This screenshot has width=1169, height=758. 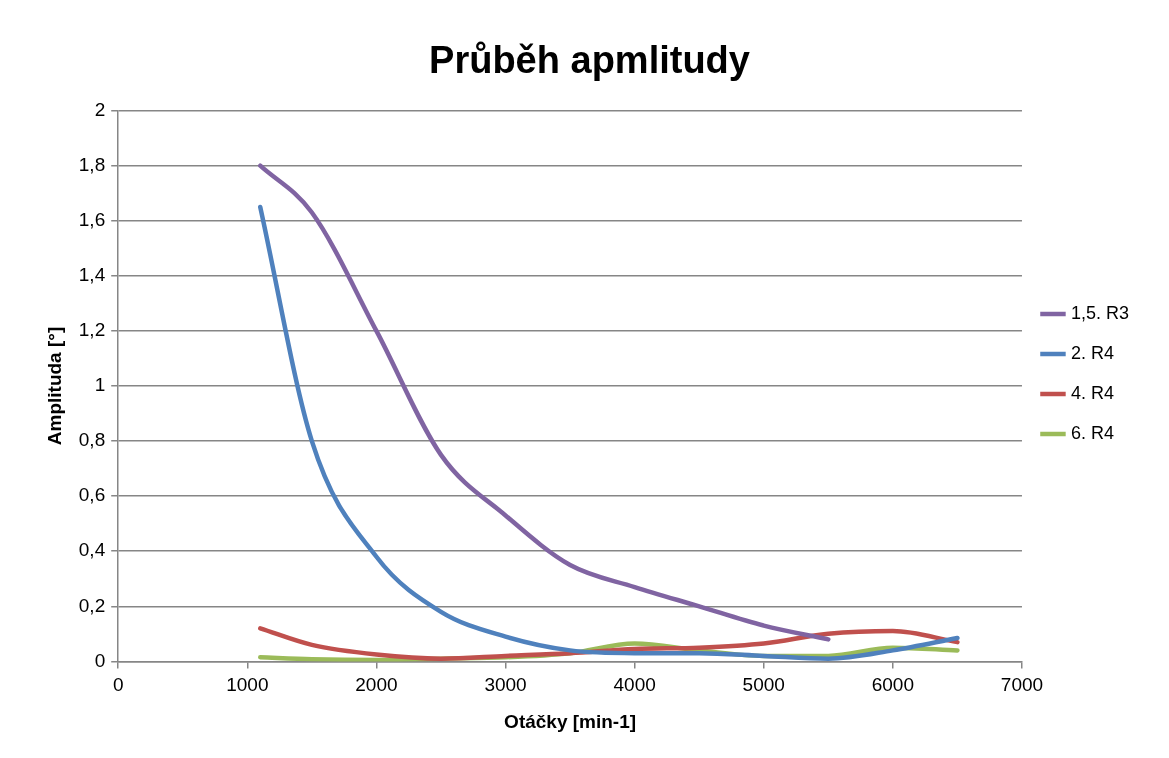 I want to click on x-axis-title: Otáčky [min-1], so click(x=570, y=721).